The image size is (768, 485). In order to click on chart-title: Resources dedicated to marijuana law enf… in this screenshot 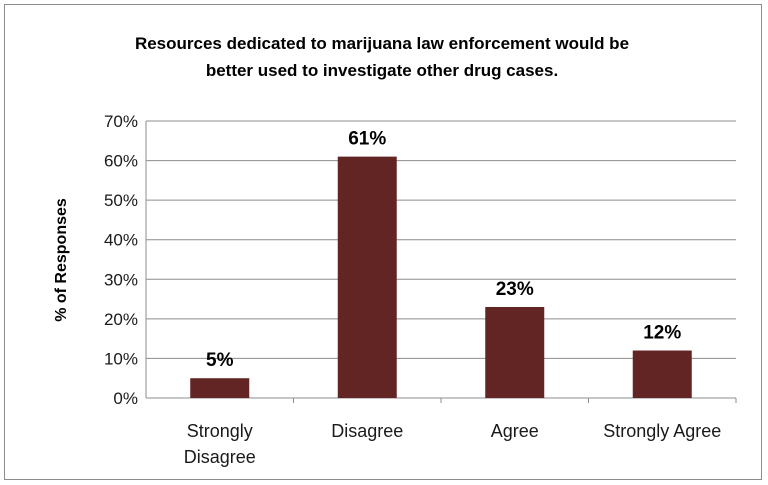, I will do `click(382, 57)`.